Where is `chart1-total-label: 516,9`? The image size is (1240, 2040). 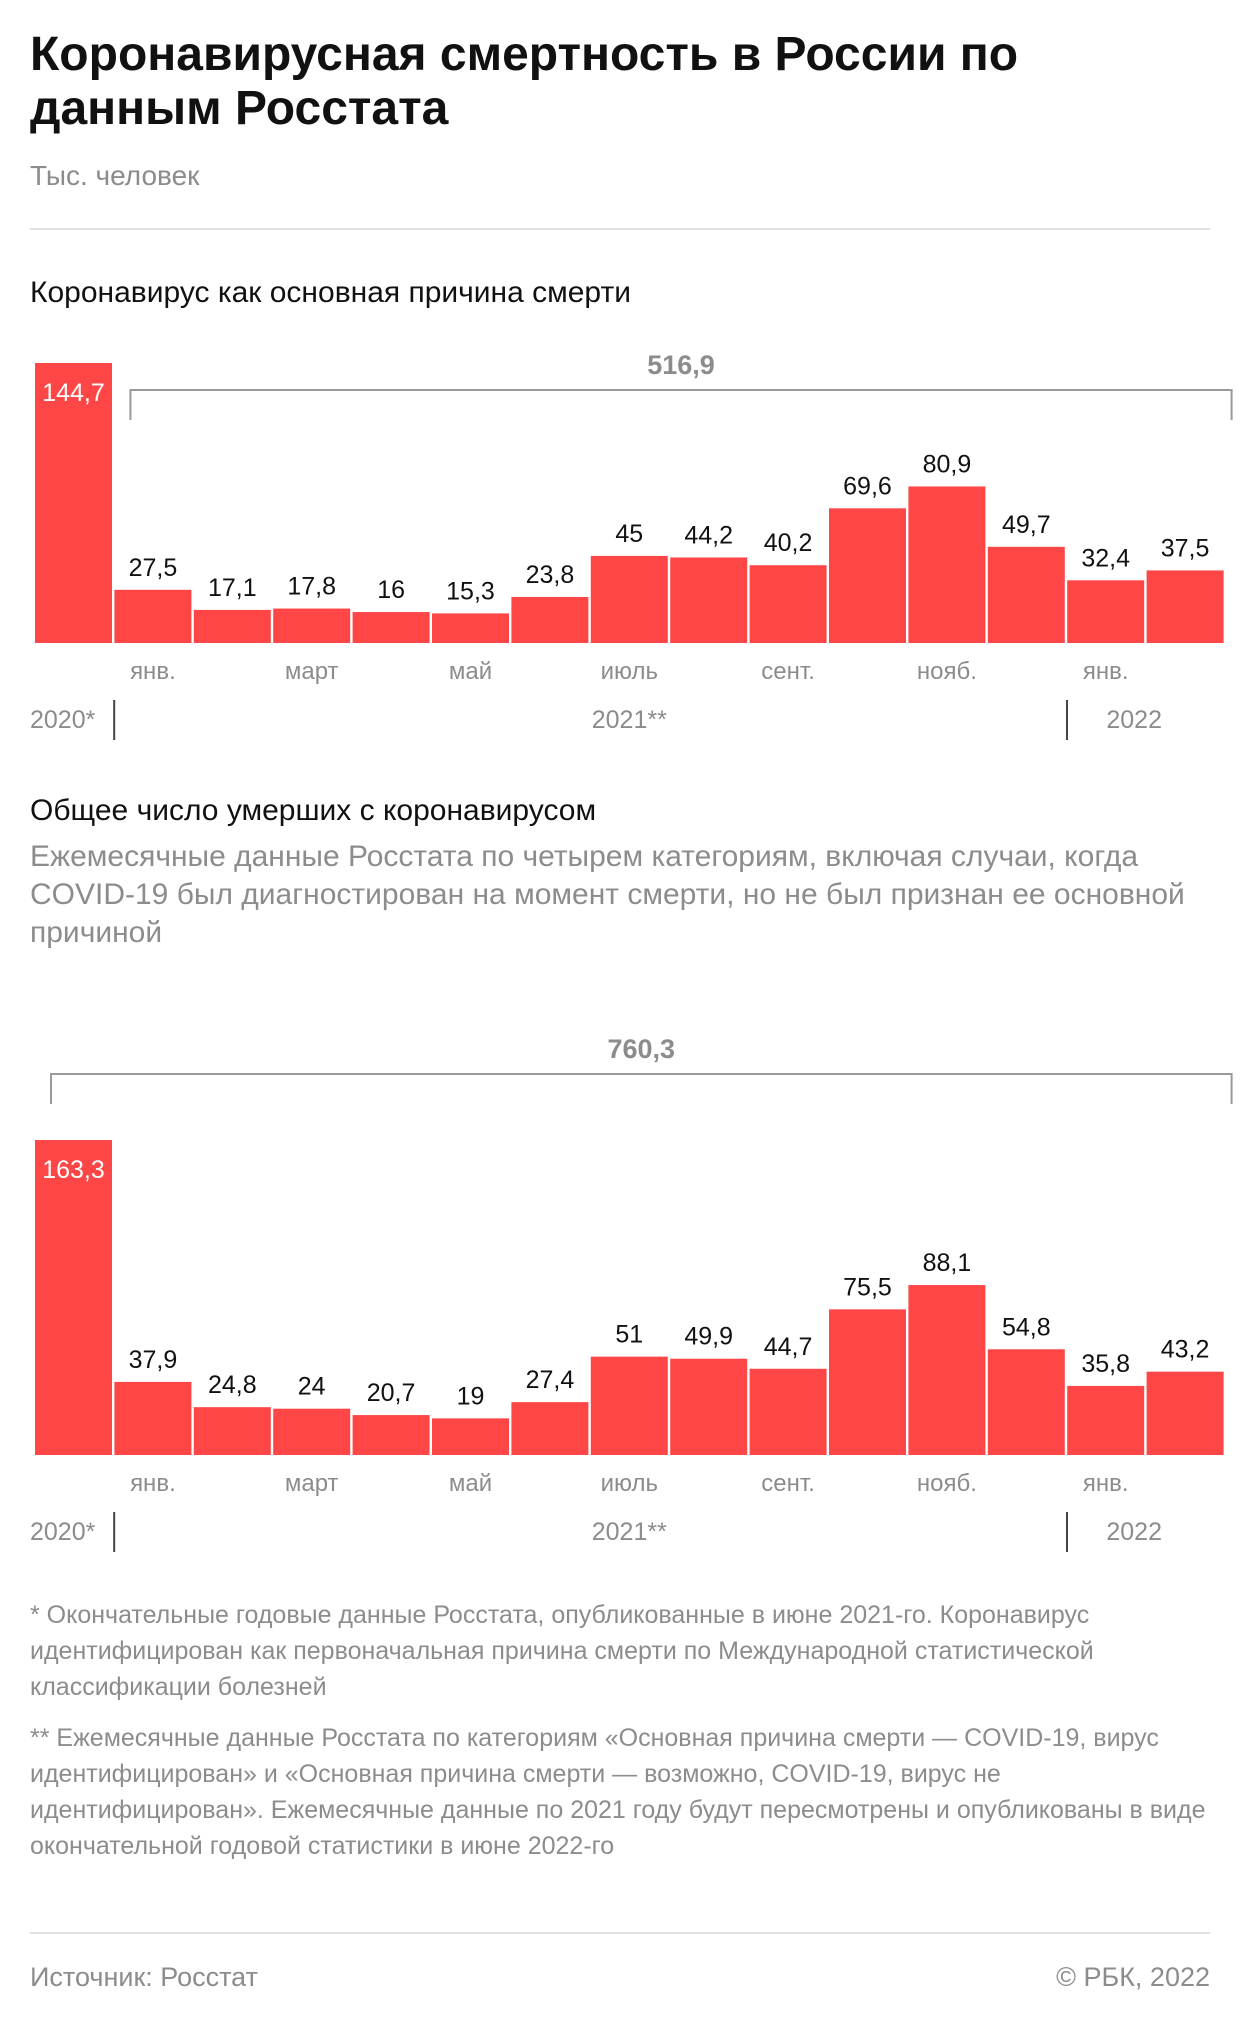 chart1-total-label: 516,9 is located at coordinates (681, 365).